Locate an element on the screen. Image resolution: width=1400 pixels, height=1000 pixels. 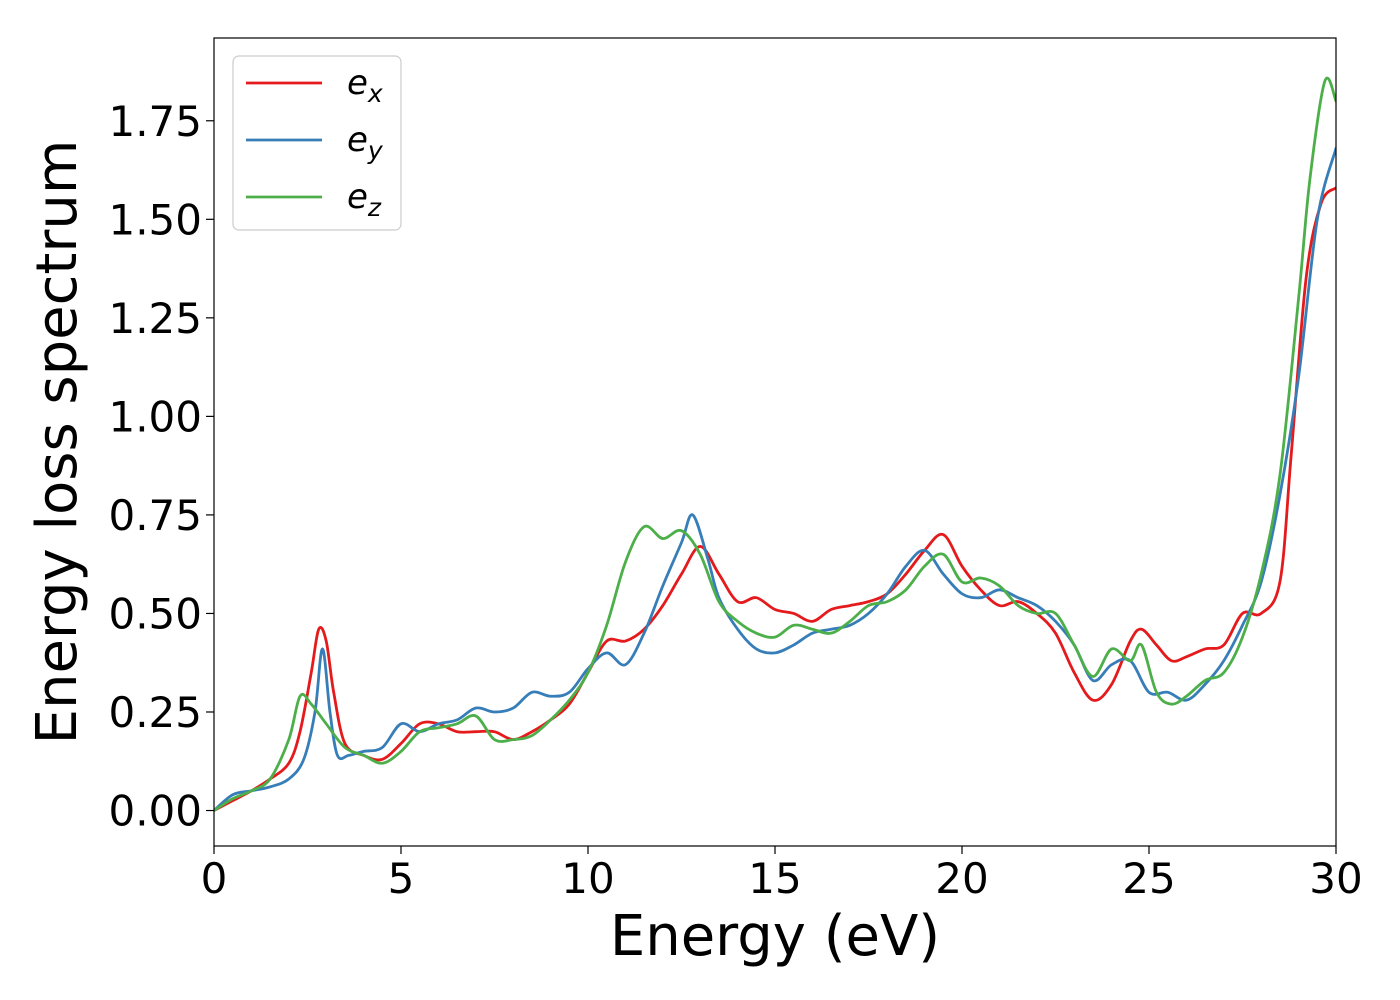
x-tick-label: 15 is located at coordinates (774, 878).